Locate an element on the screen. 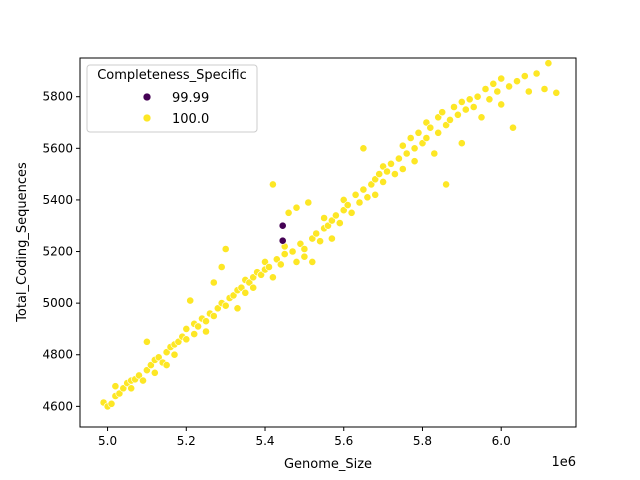 The image size is (640, 480). x-tick-label: 6.0 is located at coordinates (501, 441).